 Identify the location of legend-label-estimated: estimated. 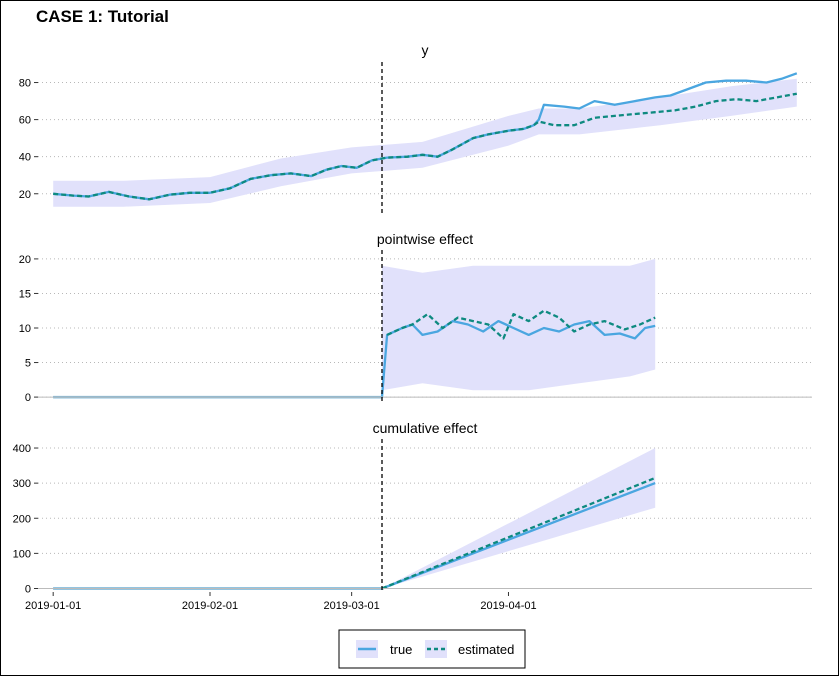
(486, 649).